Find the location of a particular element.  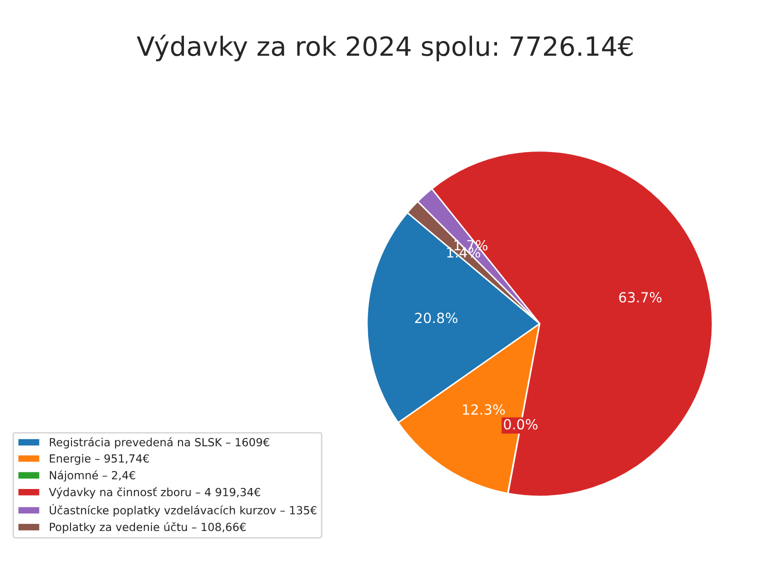

legend-label: Registrácia prevedená na SLSK – 1609€ is located at coordinates (160, 443).